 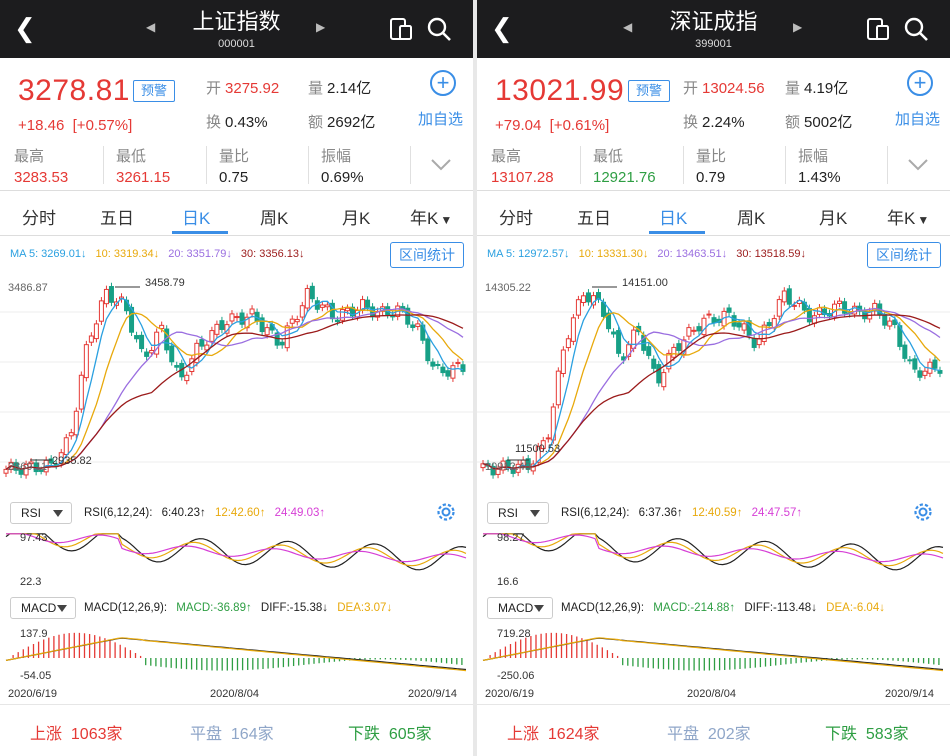 I want to click on flat-label: 平盘, so click(x=206, y=734).